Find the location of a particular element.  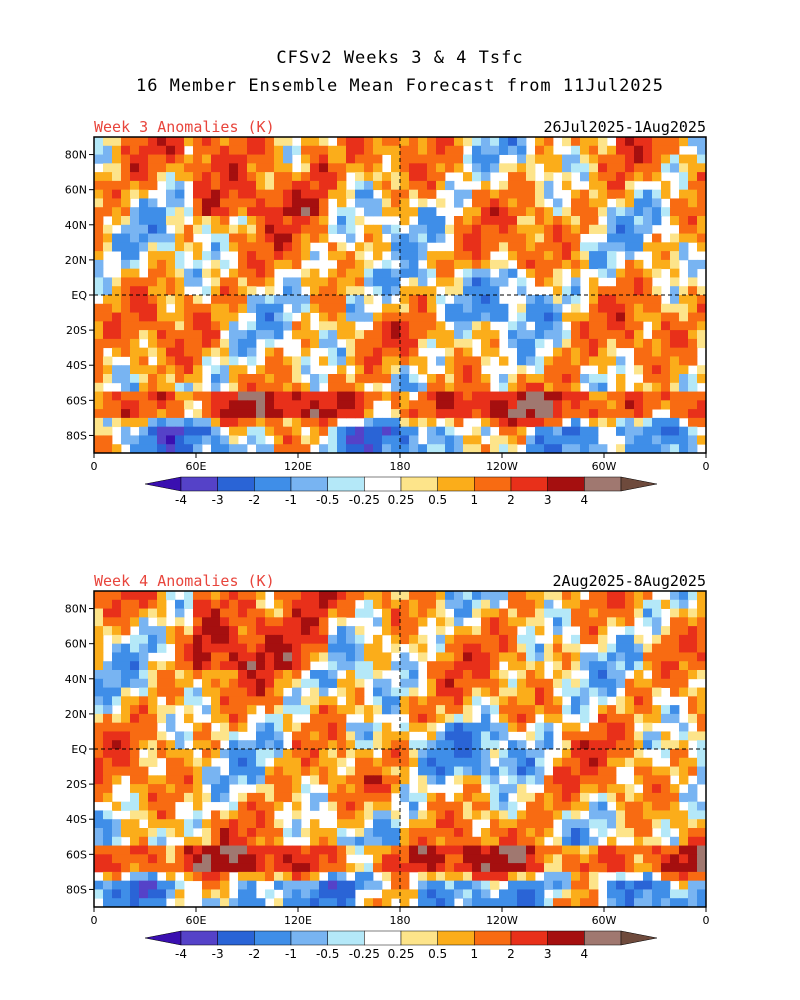

week4-date-range: 2Aug2025-8Aug2025 is located at coordinates (629, 581).